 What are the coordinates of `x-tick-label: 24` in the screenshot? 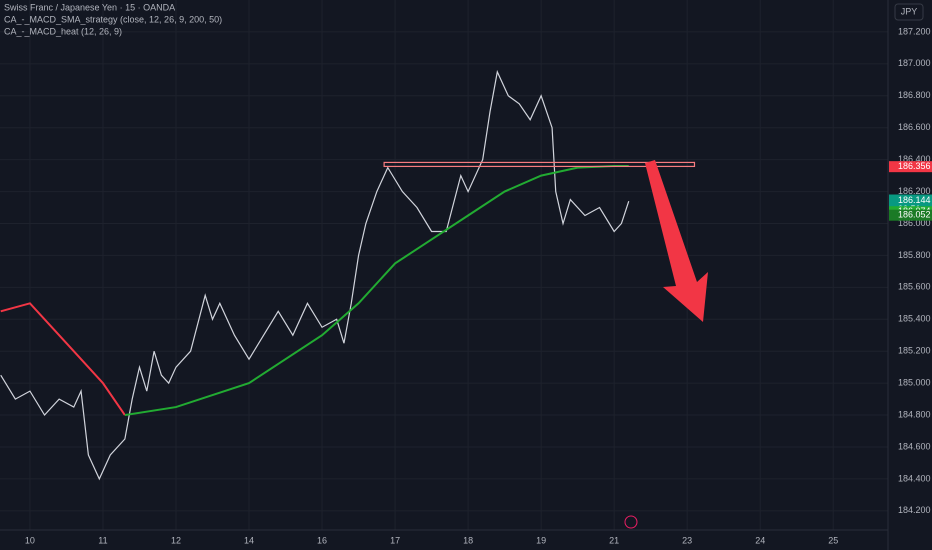 It's located at (760, 540).